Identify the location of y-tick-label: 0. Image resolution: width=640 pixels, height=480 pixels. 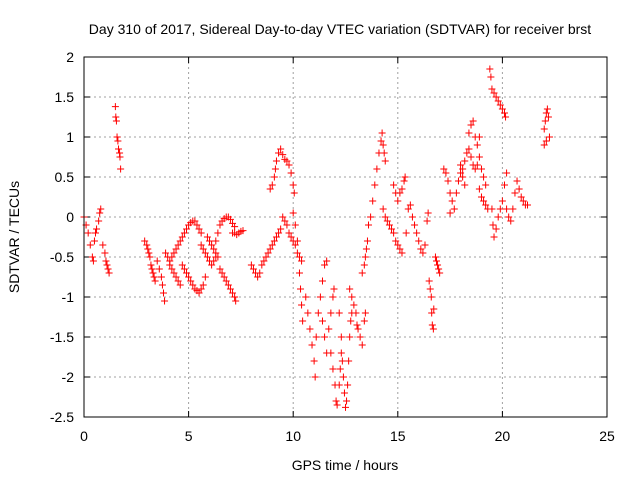
(70, 217).